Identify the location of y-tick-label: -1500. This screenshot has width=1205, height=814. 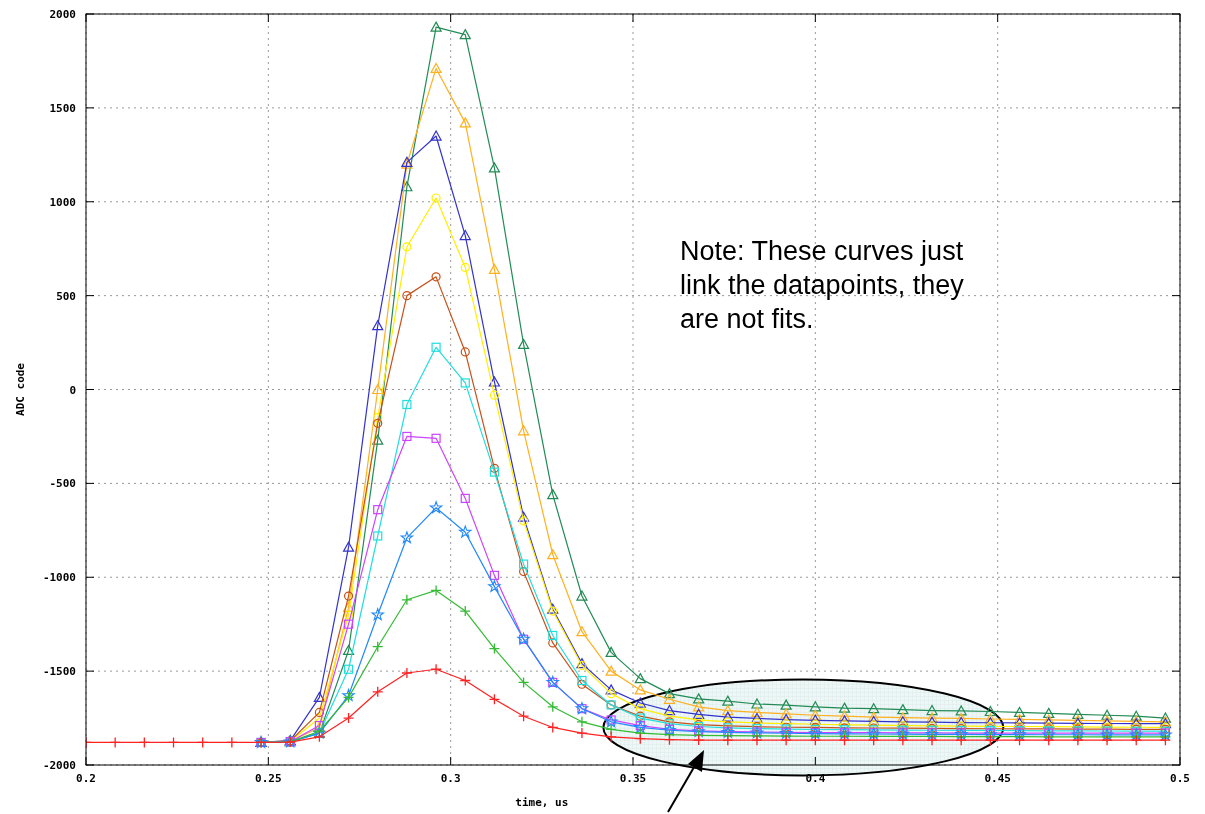
(59, 672).